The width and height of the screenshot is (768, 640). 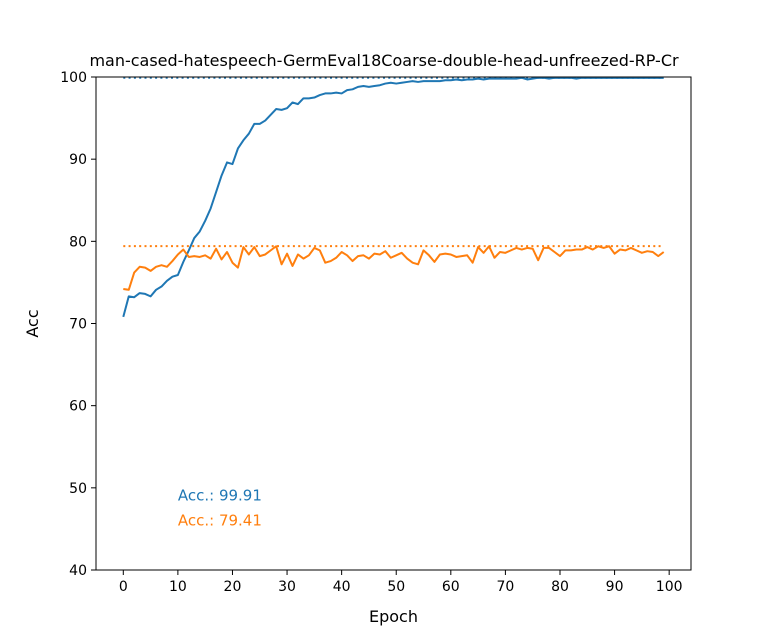 What do you see at coordinates (342, 587) in the screenshot?
I see `x-tick-label: 40` at bounding box center [342, 587].